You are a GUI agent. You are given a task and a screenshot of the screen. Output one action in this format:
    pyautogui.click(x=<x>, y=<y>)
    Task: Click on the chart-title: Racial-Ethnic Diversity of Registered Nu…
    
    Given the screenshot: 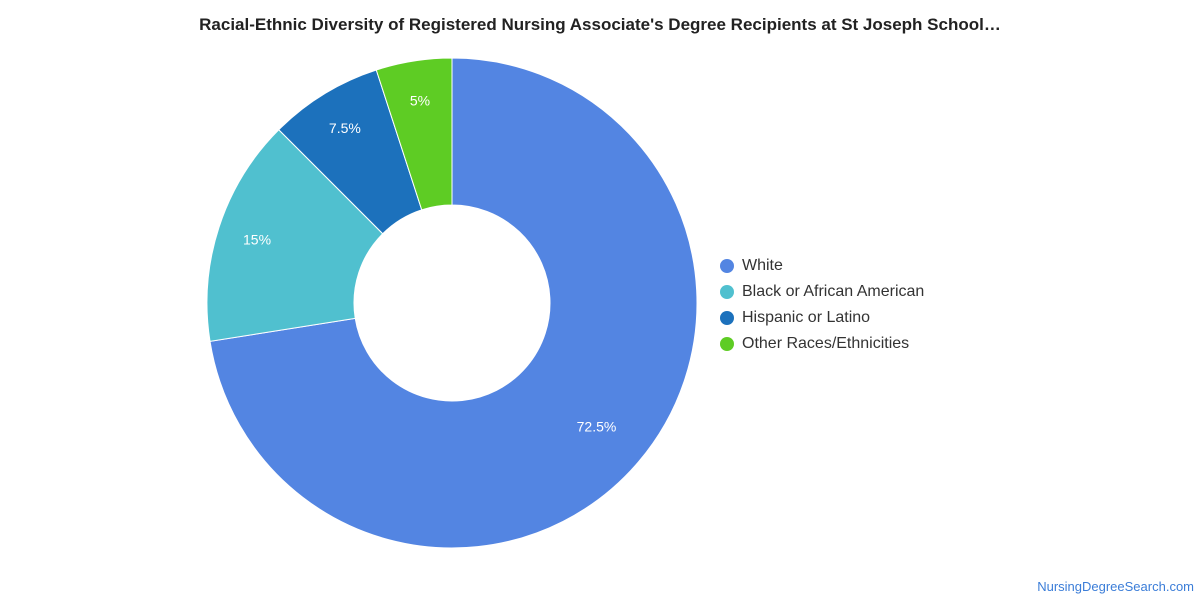 What is the action you would take?
    pyautogui.click(x=600, y=24)
    